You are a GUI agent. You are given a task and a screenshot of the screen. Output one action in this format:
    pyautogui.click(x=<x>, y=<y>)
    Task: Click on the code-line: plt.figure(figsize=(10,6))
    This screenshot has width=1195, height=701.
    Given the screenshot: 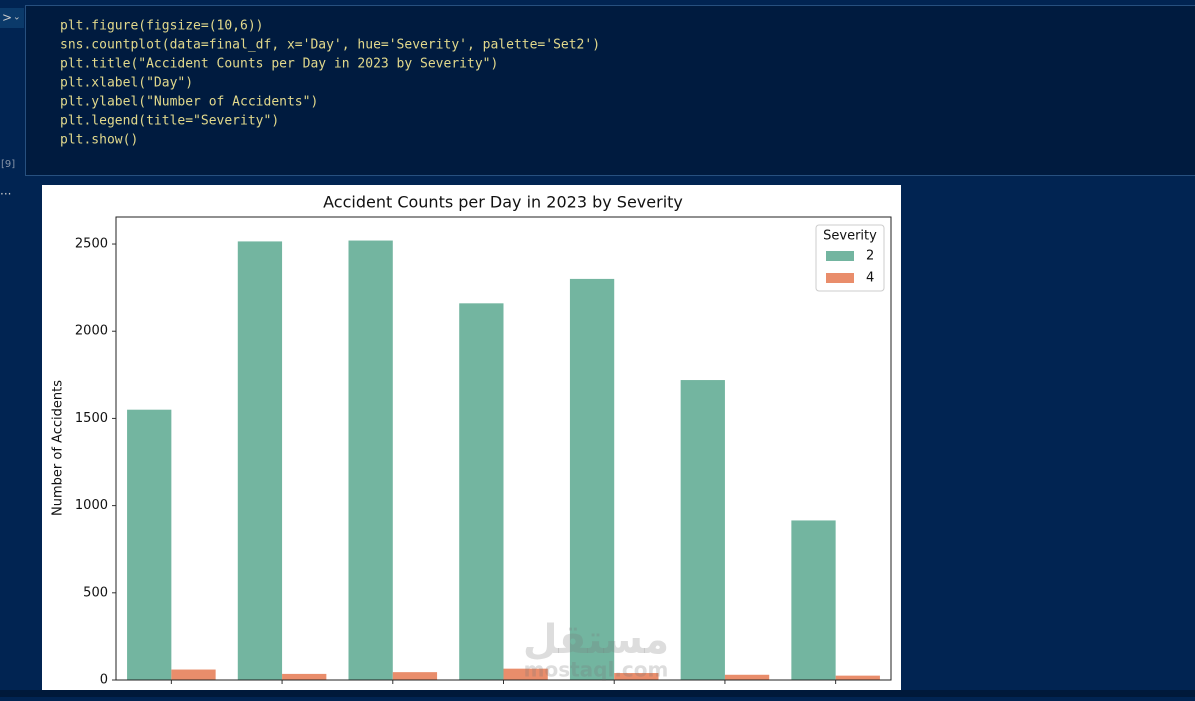 What is the action you would take?
    pyautogui.click(x=162, y=26)
    